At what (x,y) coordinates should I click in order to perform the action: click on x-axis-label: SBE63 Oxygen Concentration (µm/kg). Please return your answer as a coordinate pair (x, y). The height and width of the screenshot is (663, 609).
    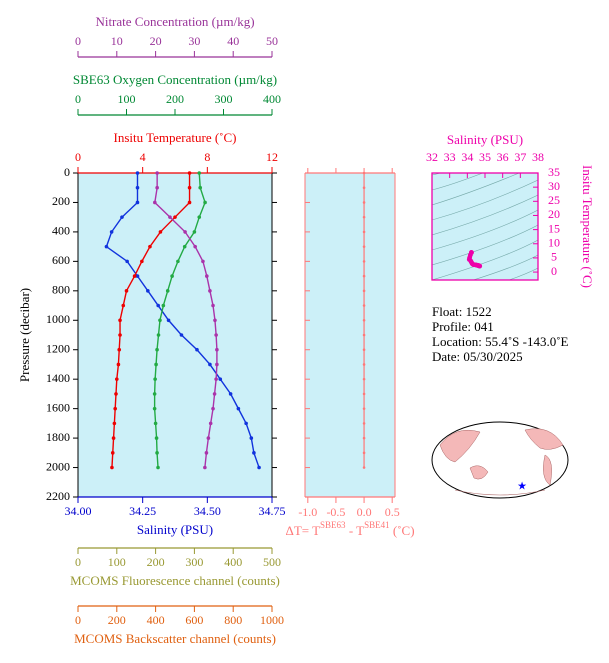
    Looking at the image, I should click on (175, 79).